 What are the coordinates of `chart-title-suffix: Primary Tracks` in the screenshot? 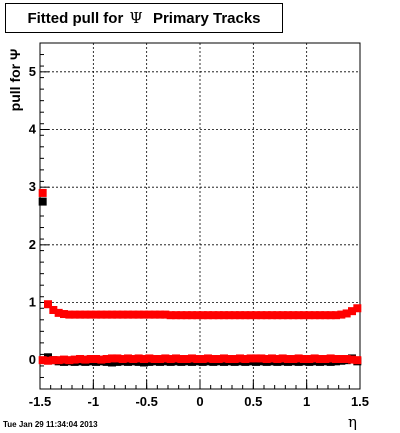 It's located at (202, 18).